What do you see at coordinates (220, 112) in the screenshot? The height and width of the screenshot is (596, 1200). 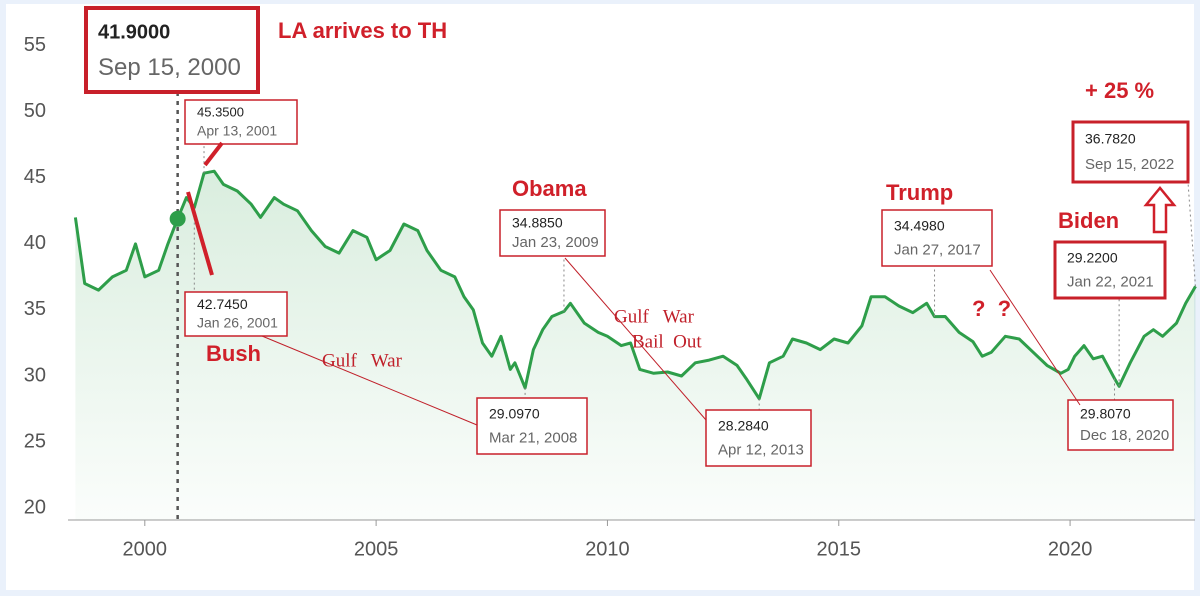 I see `annotation-value: 45.3500` at bounding box center [220, 112].